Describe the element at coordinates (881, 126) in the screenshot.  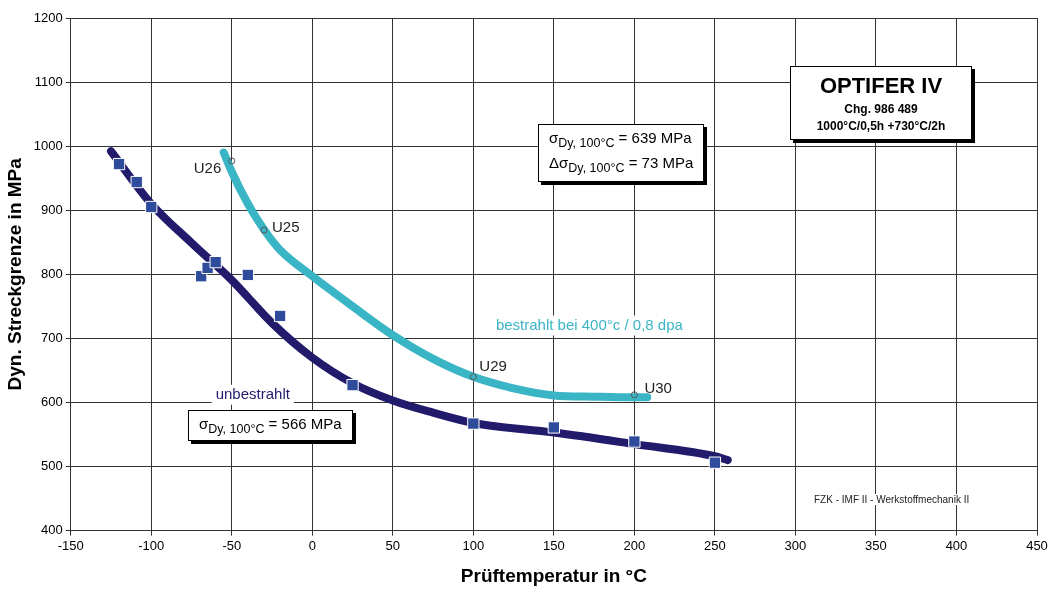
I see `annotation: 1000°C/0,5h +730°C/2h` at that location.